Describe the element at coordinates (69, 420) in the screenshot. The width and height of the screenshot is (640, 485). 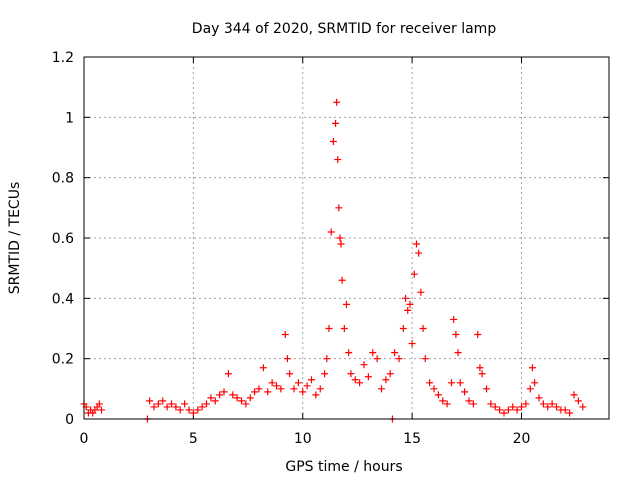
I see `y-tick-label: 0` at that location.